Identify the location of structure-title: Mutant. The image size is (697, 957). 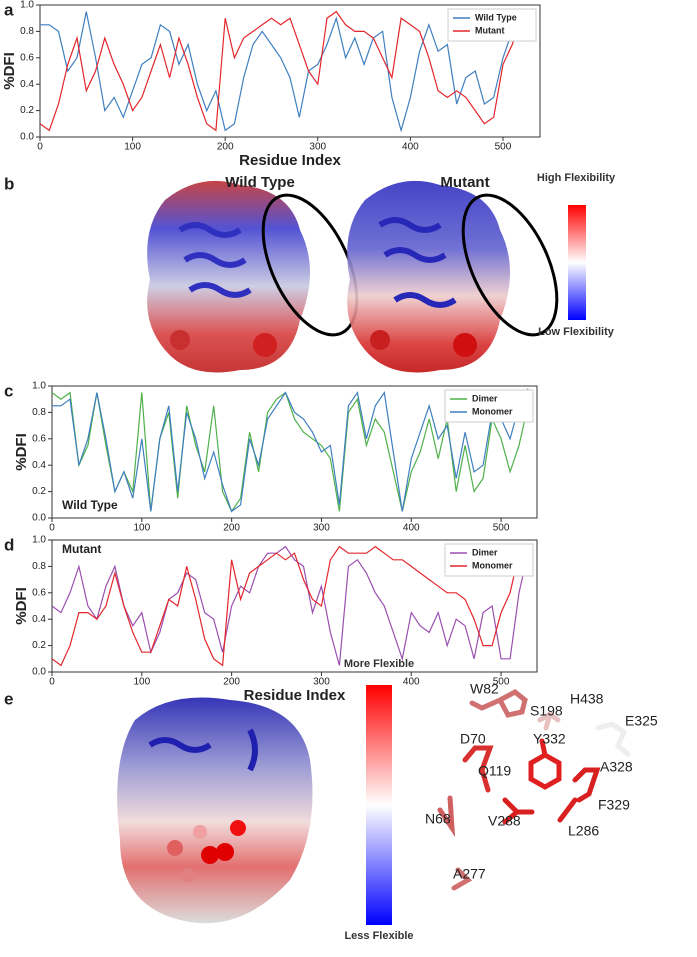
(464, 182).